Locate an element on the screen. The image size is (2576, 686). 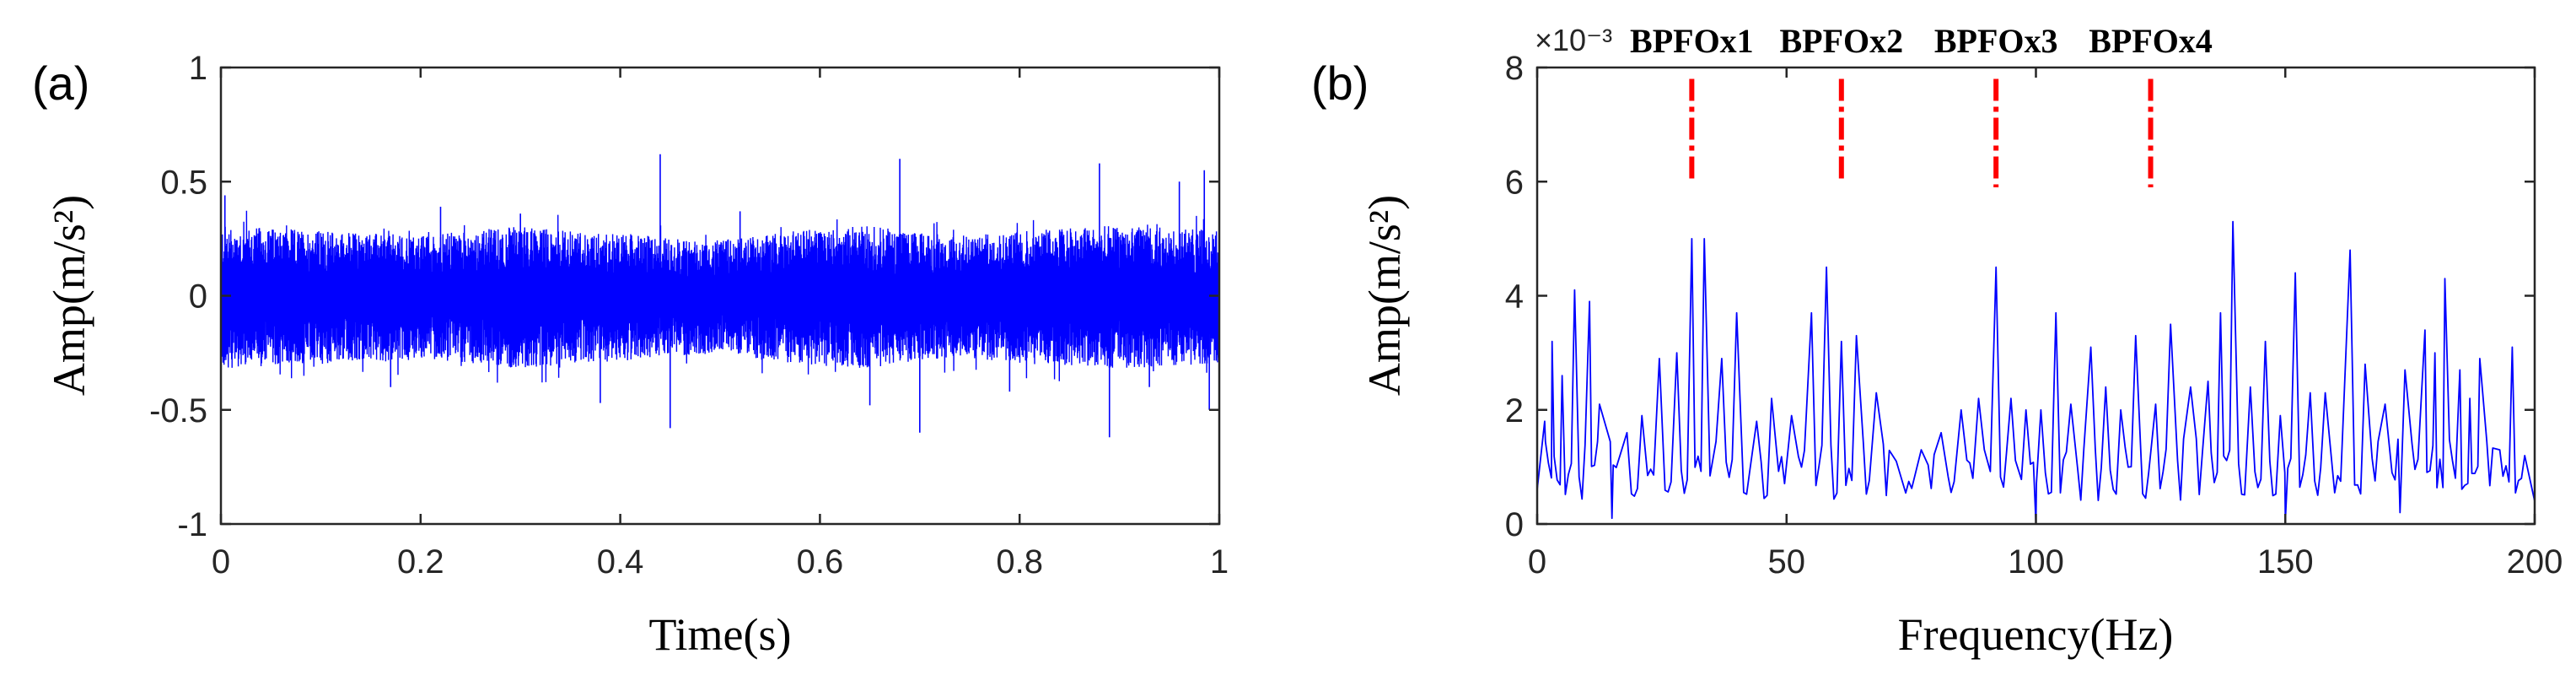
panel-a-y-tick-label: 0 is located at coordinates (198, 297).